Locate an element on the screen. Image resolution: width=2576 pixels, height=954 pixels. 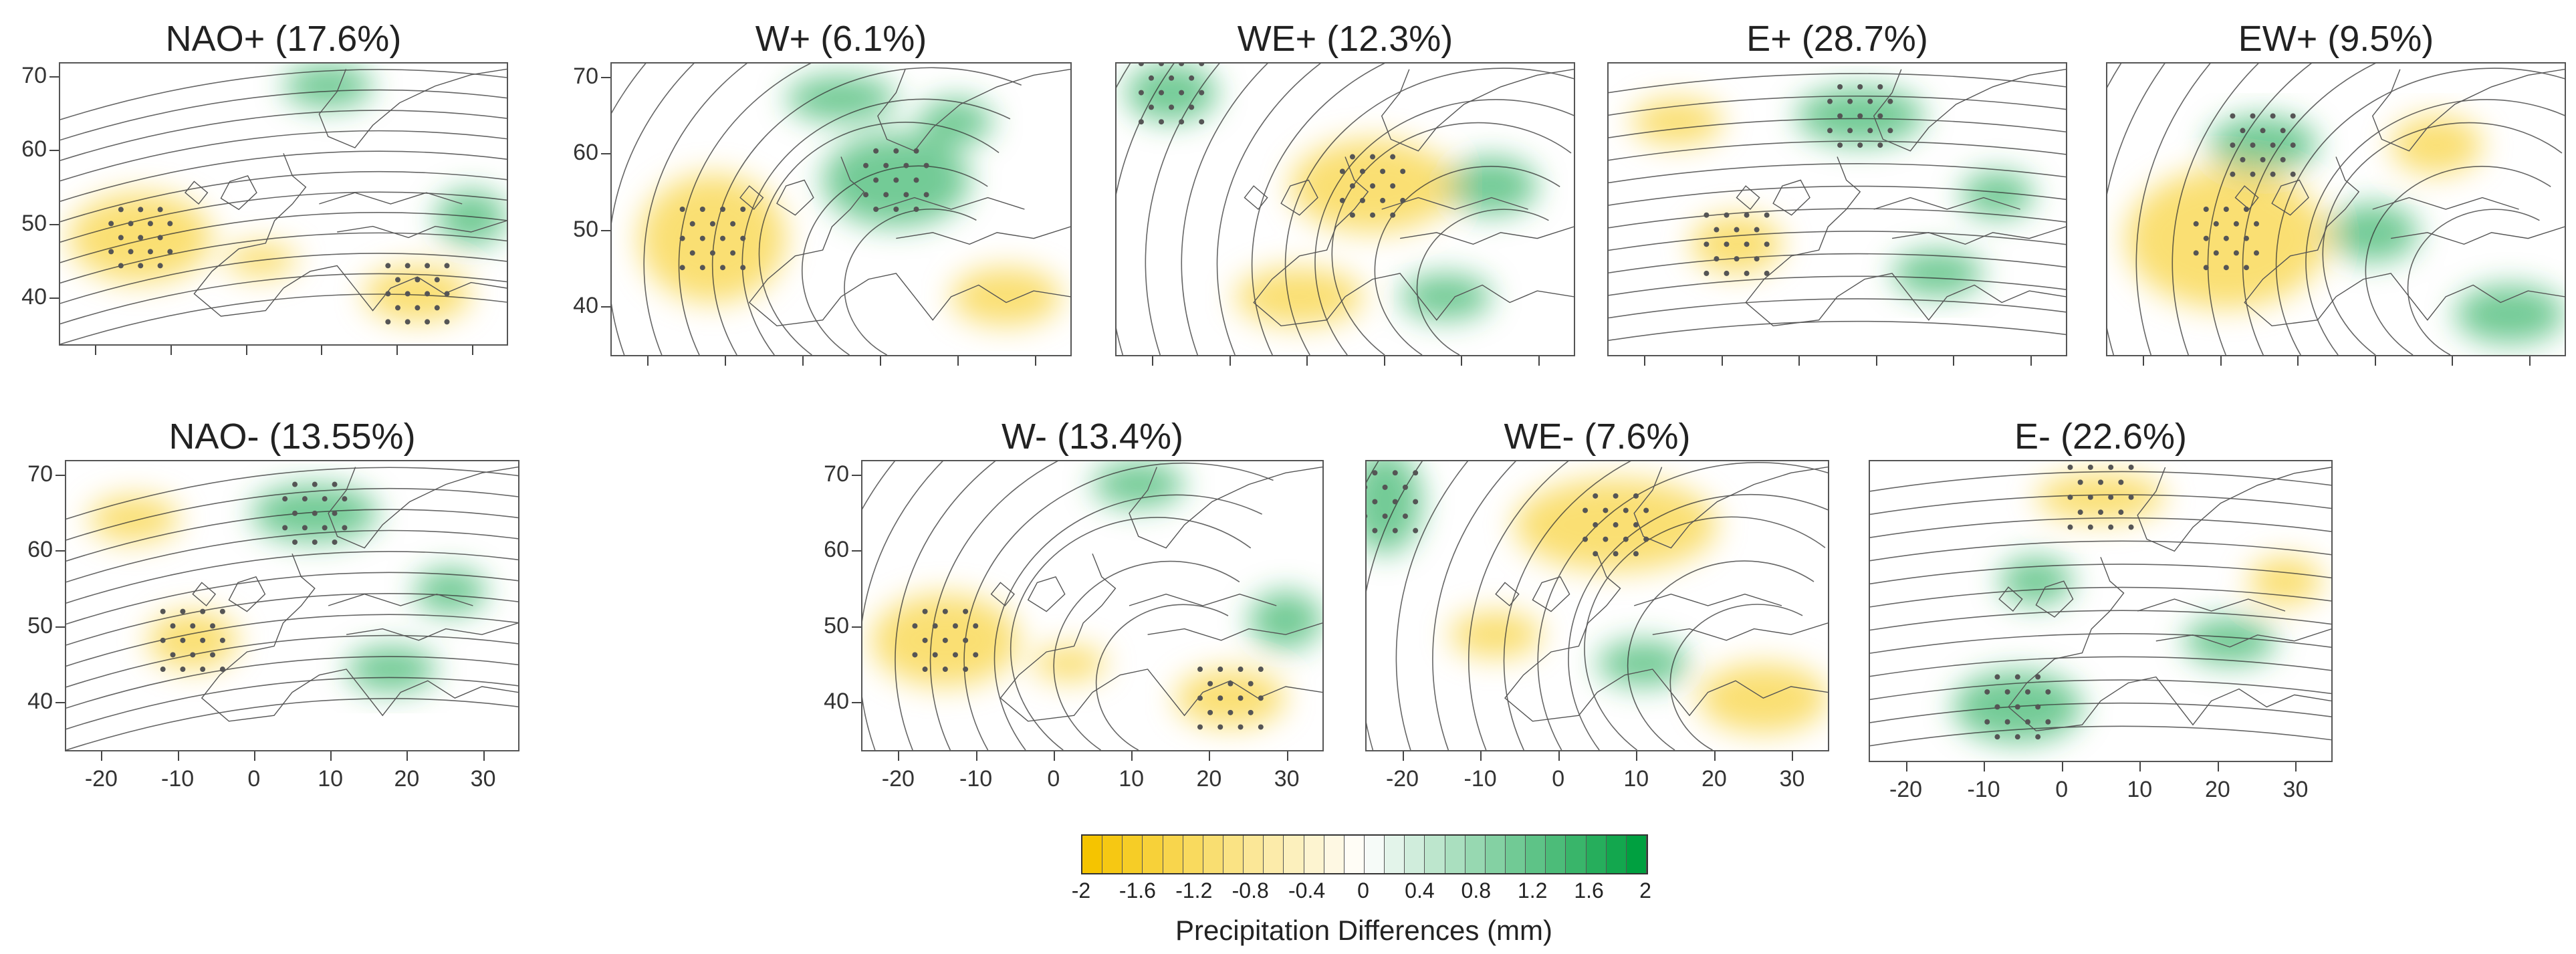
colorbar-tick-label: 2 is located at coordinates (1645, 890).